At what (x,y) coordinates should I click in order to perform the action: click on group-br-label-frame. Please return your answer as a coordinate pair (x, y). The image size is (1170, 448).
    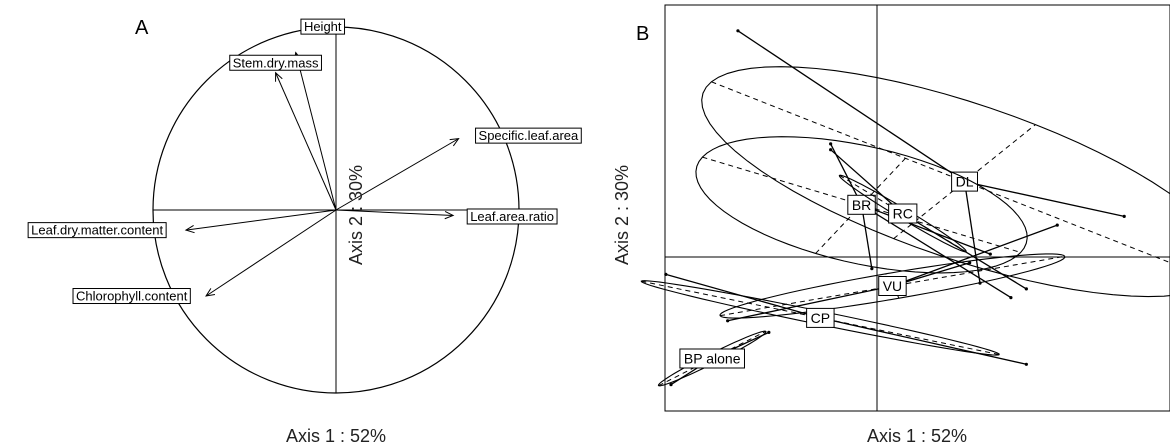
    Looking at the image, I should click on (861, 204).